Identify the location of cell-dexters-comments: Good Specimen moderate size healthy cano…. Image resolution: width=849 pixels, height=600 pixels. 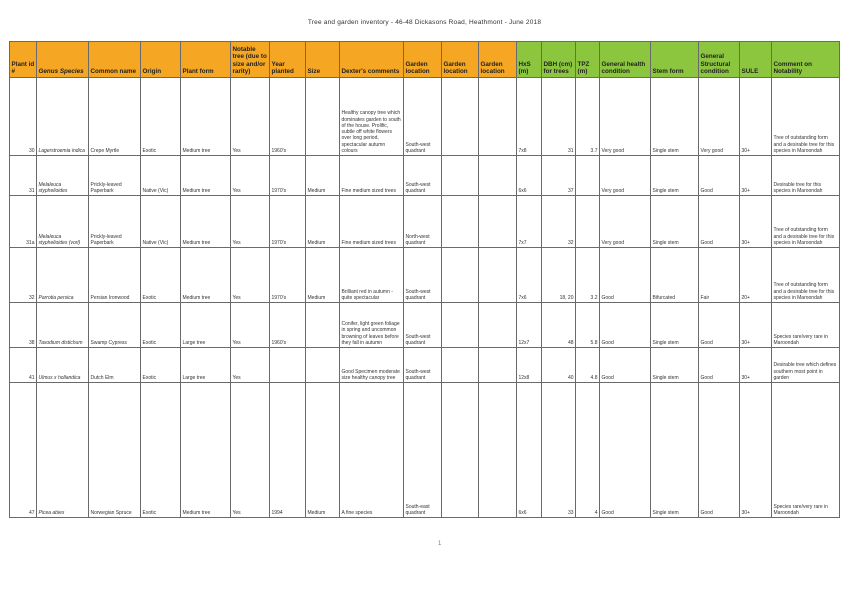
(371, 365).